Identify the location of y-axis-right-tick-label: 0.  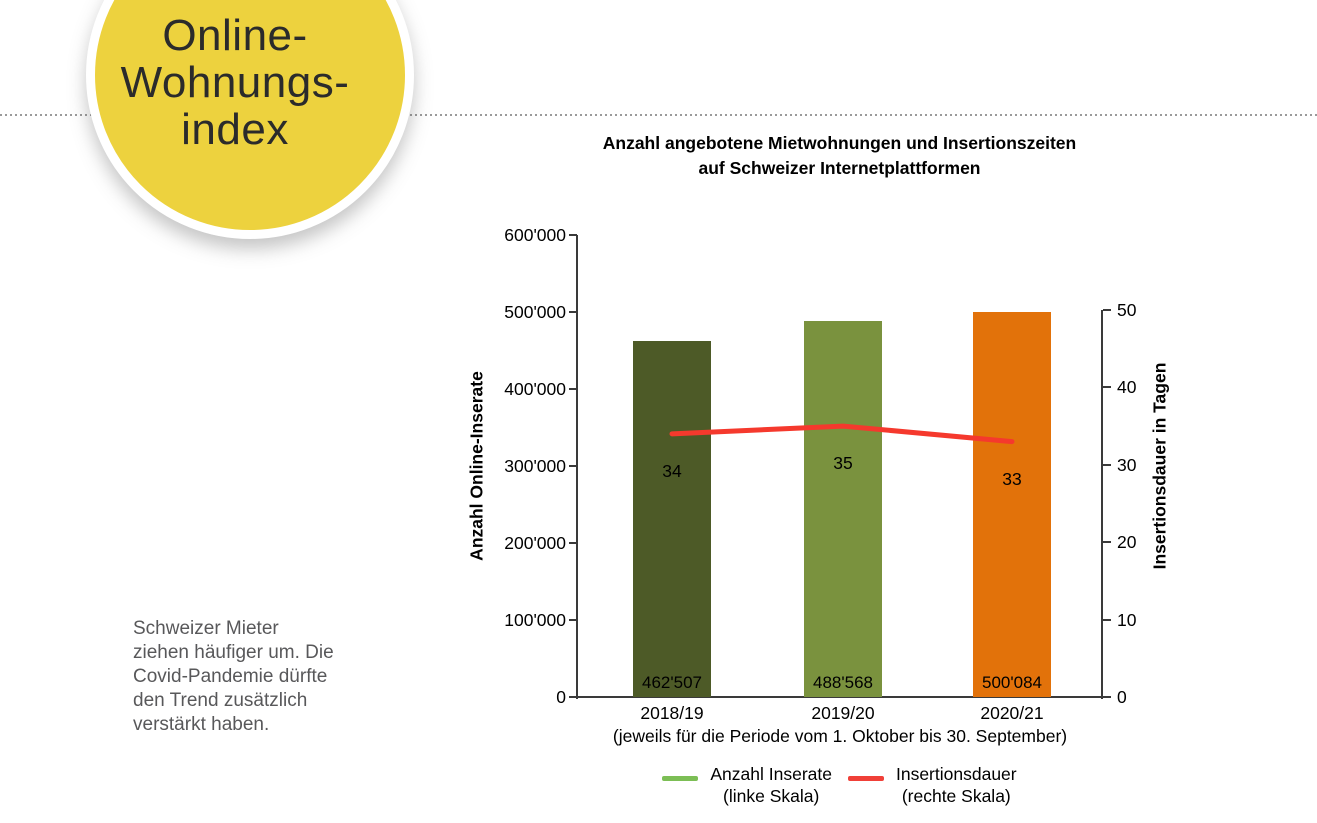
(1122, 697).